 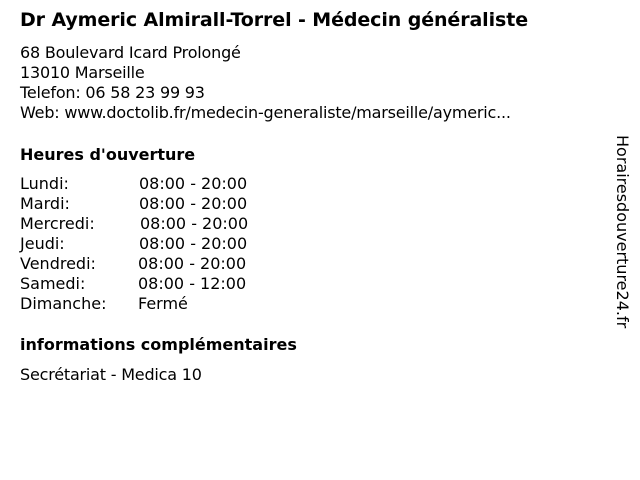 What do you see at coordinates (163, 303) in the screenshot?
I see `day-hours: Fermé` at bounding box center [163, 303].